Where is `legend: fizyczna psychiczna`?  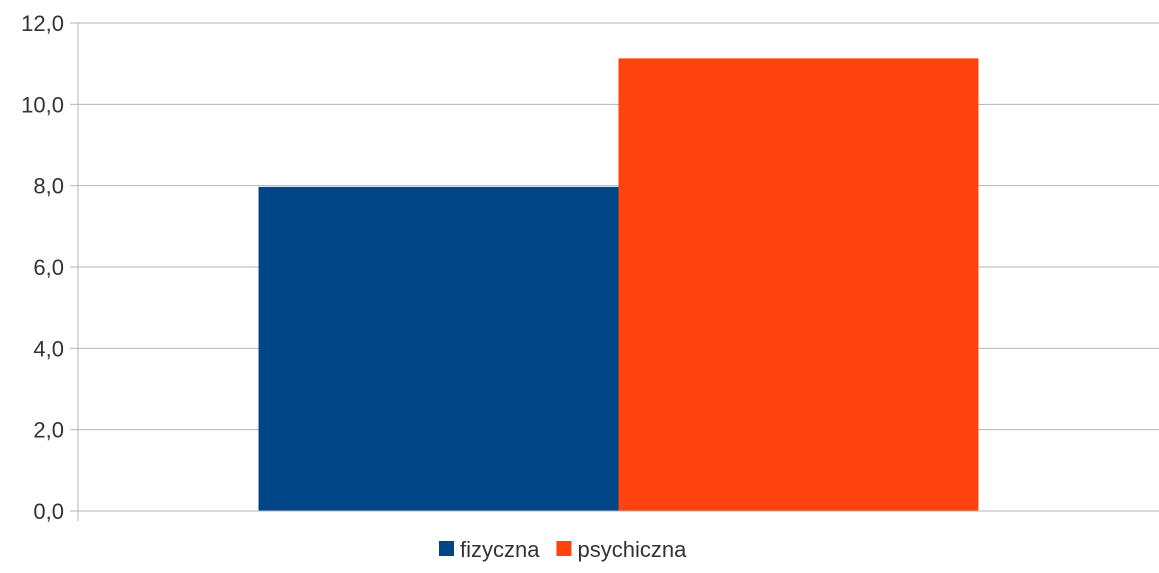 legend: fizyczna psychiczna is located at coordinates (563, 549).